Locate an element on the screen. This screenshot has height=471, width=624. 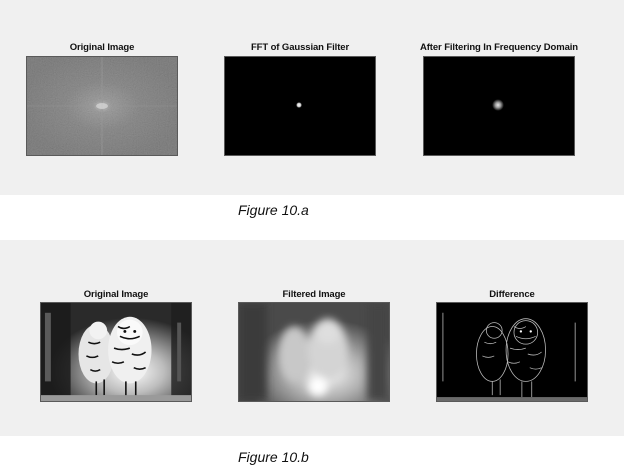
subplot-title: After Filtering In Frequency Domain is located at coordinates (499, 47).